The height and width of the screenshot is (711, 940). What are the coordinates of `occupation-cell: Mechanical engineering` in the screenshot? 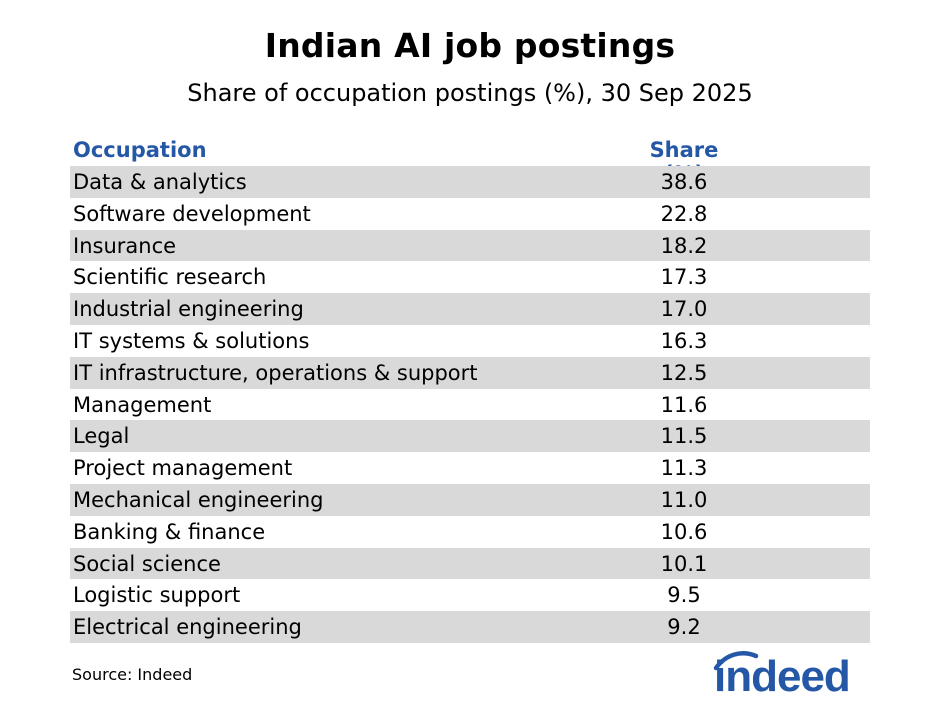 It's located at (198, 499).